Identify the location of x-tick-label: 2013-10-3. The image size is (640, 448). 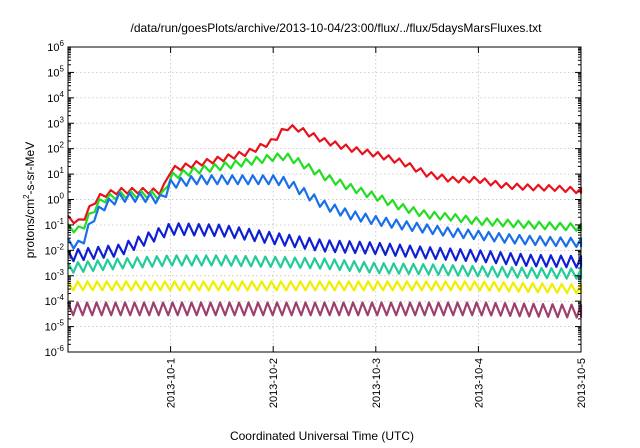
(377, 383).